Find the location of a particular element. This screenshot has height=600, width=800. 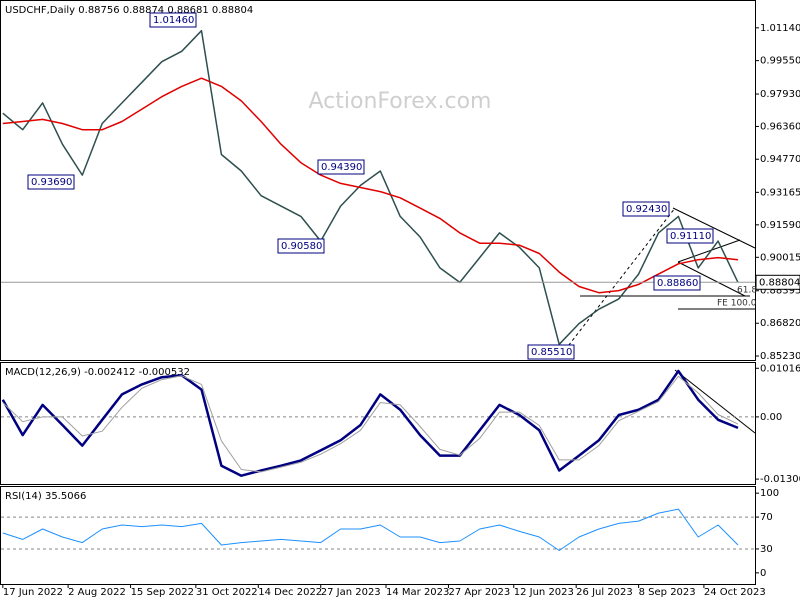

y-tick-label: 0.00 is located at coordinates (771, 417).